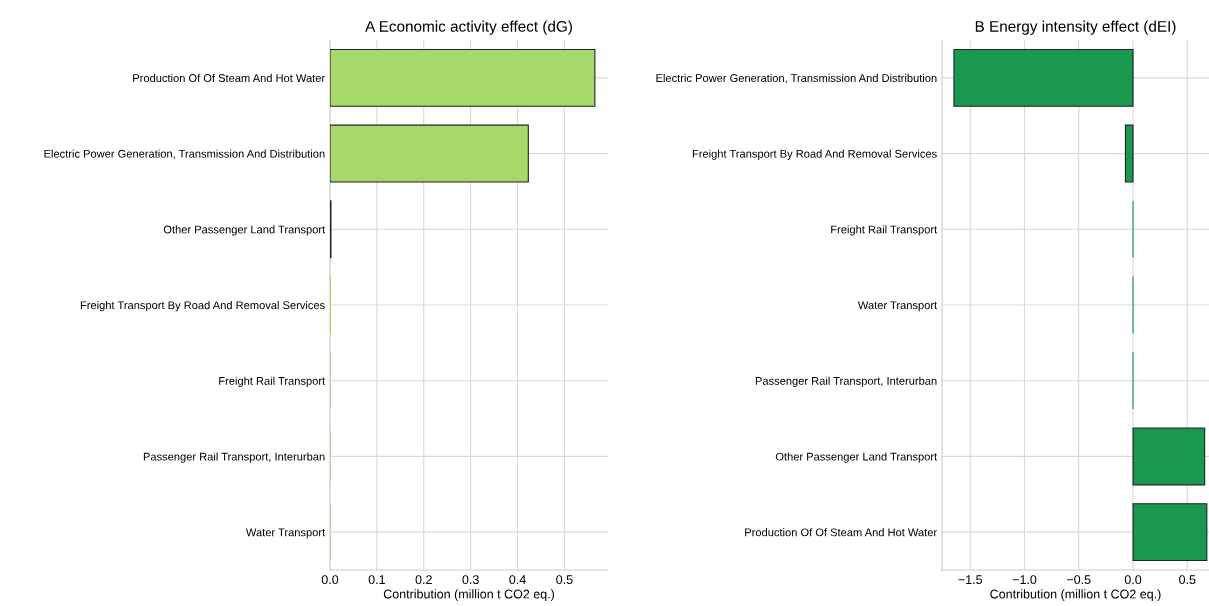 The height and width of the screenshot is (606, 1209). I want to click on x-tick-label: 0.1, so click(376, 580).